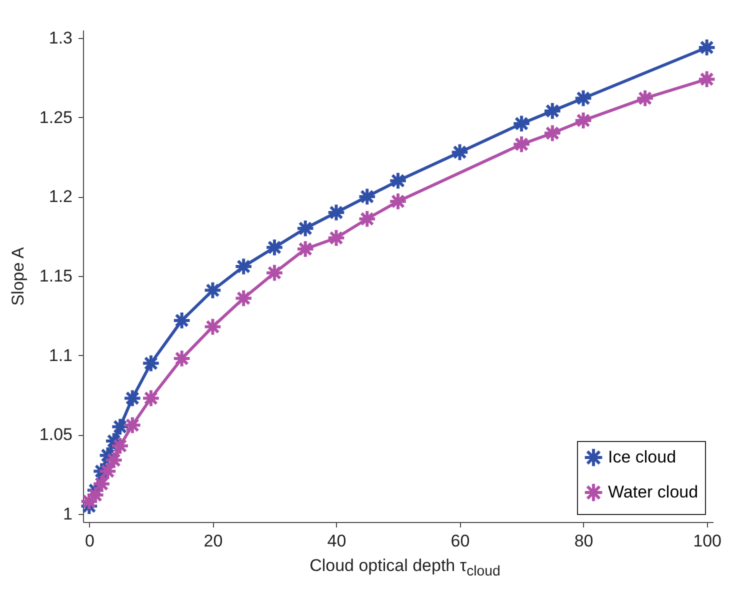 The width and height of the screenshot is (737, 590). What do you see at coordinates (707, 541) in the screenshot?
I see `x-tick-label: 100` at bounding box center [707, 541].